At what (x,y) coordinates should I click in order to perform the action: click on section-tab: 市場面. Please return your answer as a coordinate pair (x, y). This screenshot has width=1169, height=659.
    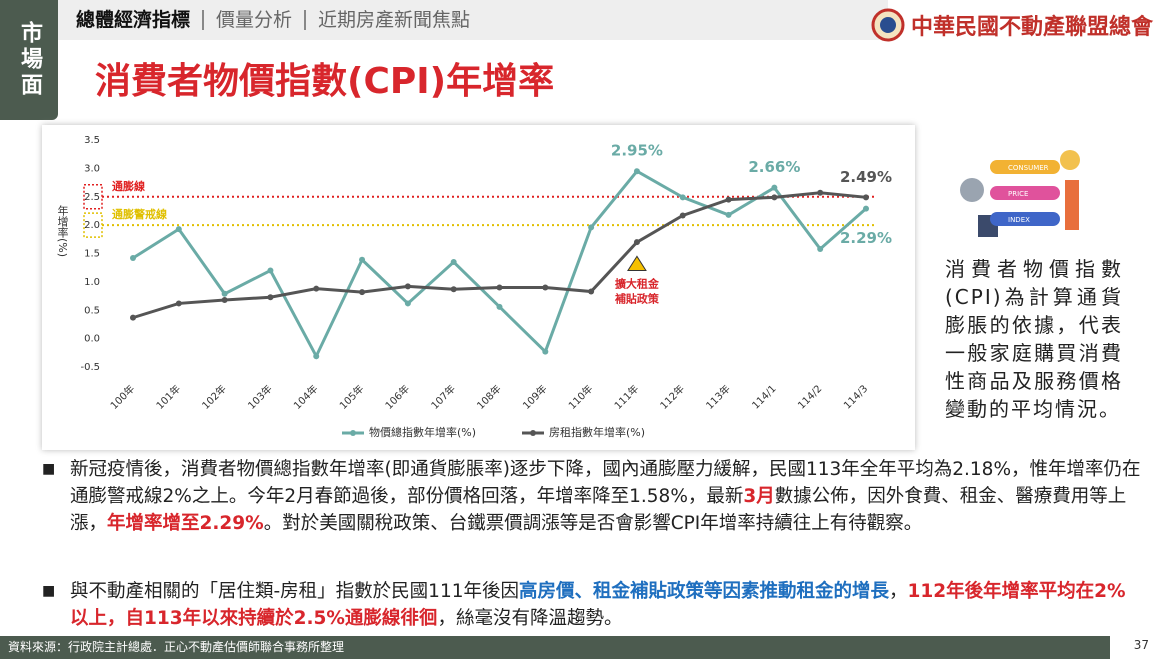
    Looking at the image, I should click on (29, 60).